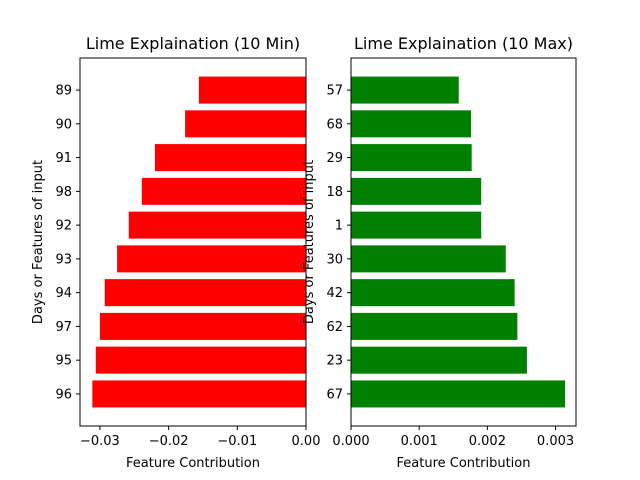 This screenshot has height=480, width=640. What do you see at coordinates (63, 327) in the screenshot?
I see `left-ytick-label: 97` at bounding box center [63, 327].